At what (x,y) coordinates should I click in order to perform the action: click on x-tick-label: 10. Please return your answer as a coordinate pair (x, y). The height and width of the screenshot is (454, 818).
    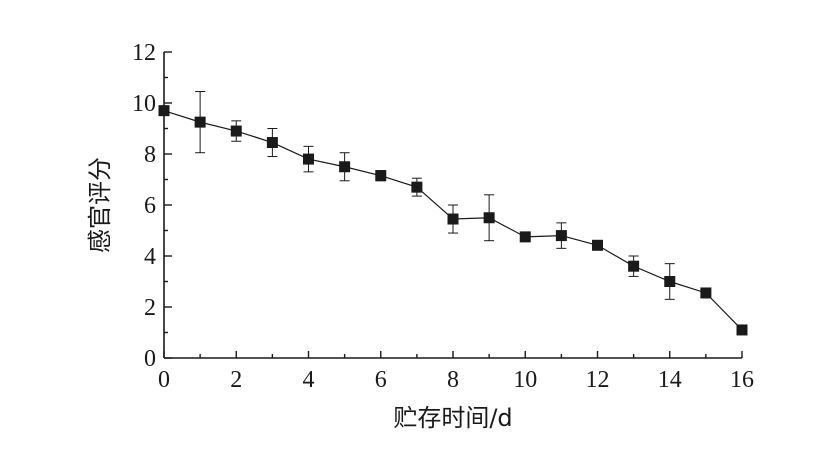
    Looking at the image, I should click on (525, 380).